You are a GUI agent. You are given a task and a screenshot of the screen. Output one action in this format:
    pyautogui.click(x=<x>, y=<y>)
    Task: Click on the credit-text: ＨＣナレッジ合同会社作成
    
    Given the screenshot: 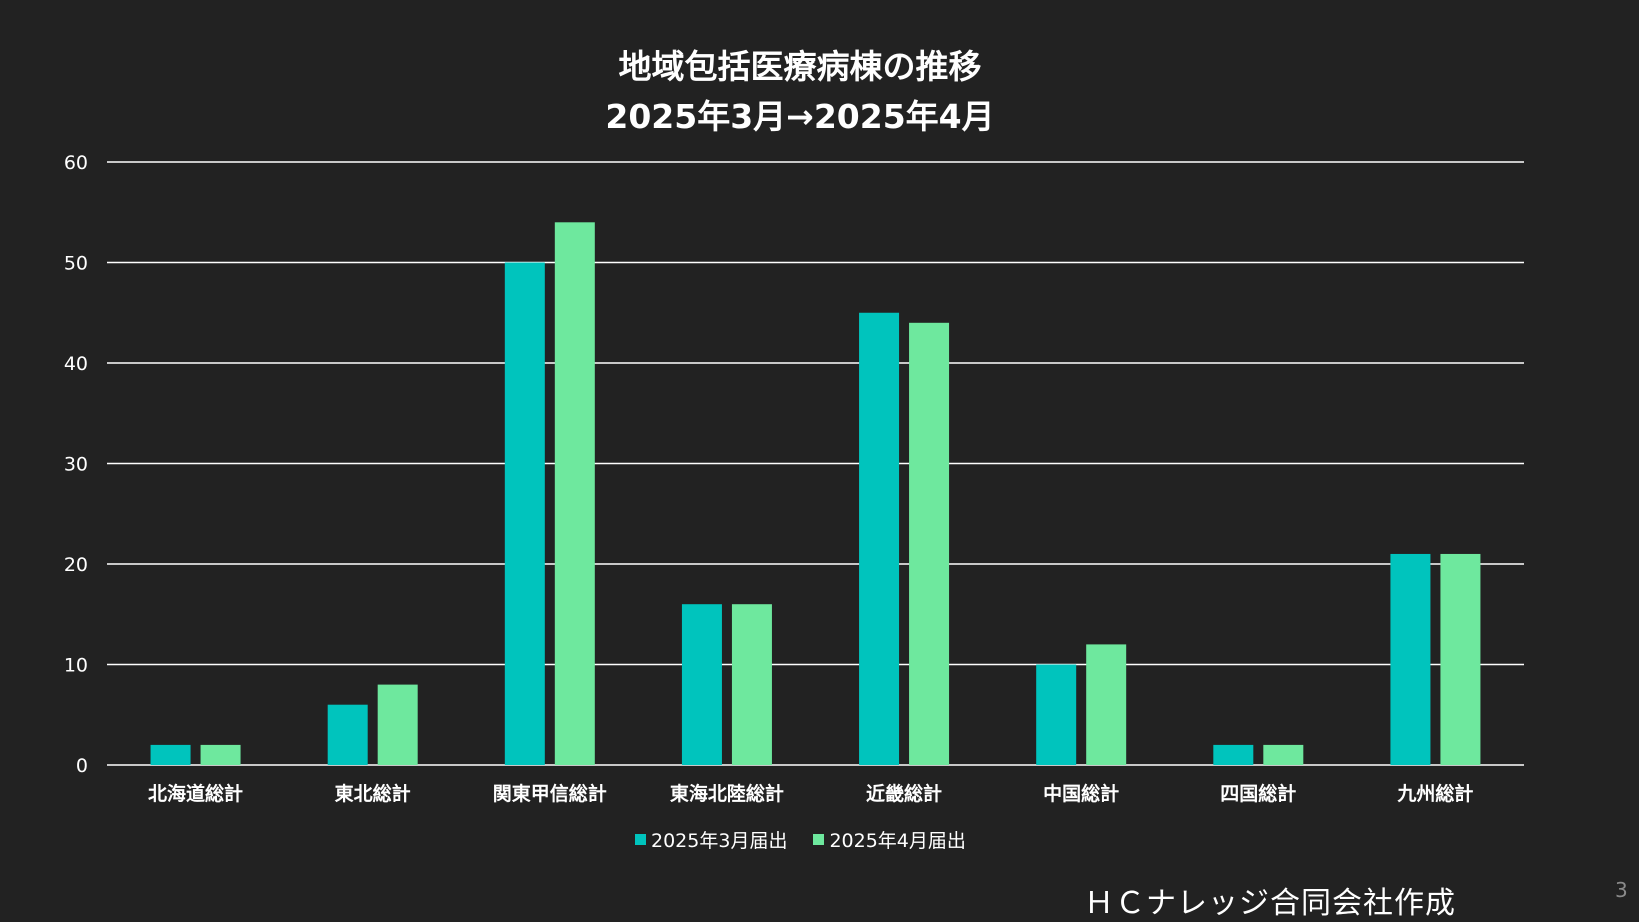 What is the action you would take?
    pyautogui.click(x=1270, y=903)
    